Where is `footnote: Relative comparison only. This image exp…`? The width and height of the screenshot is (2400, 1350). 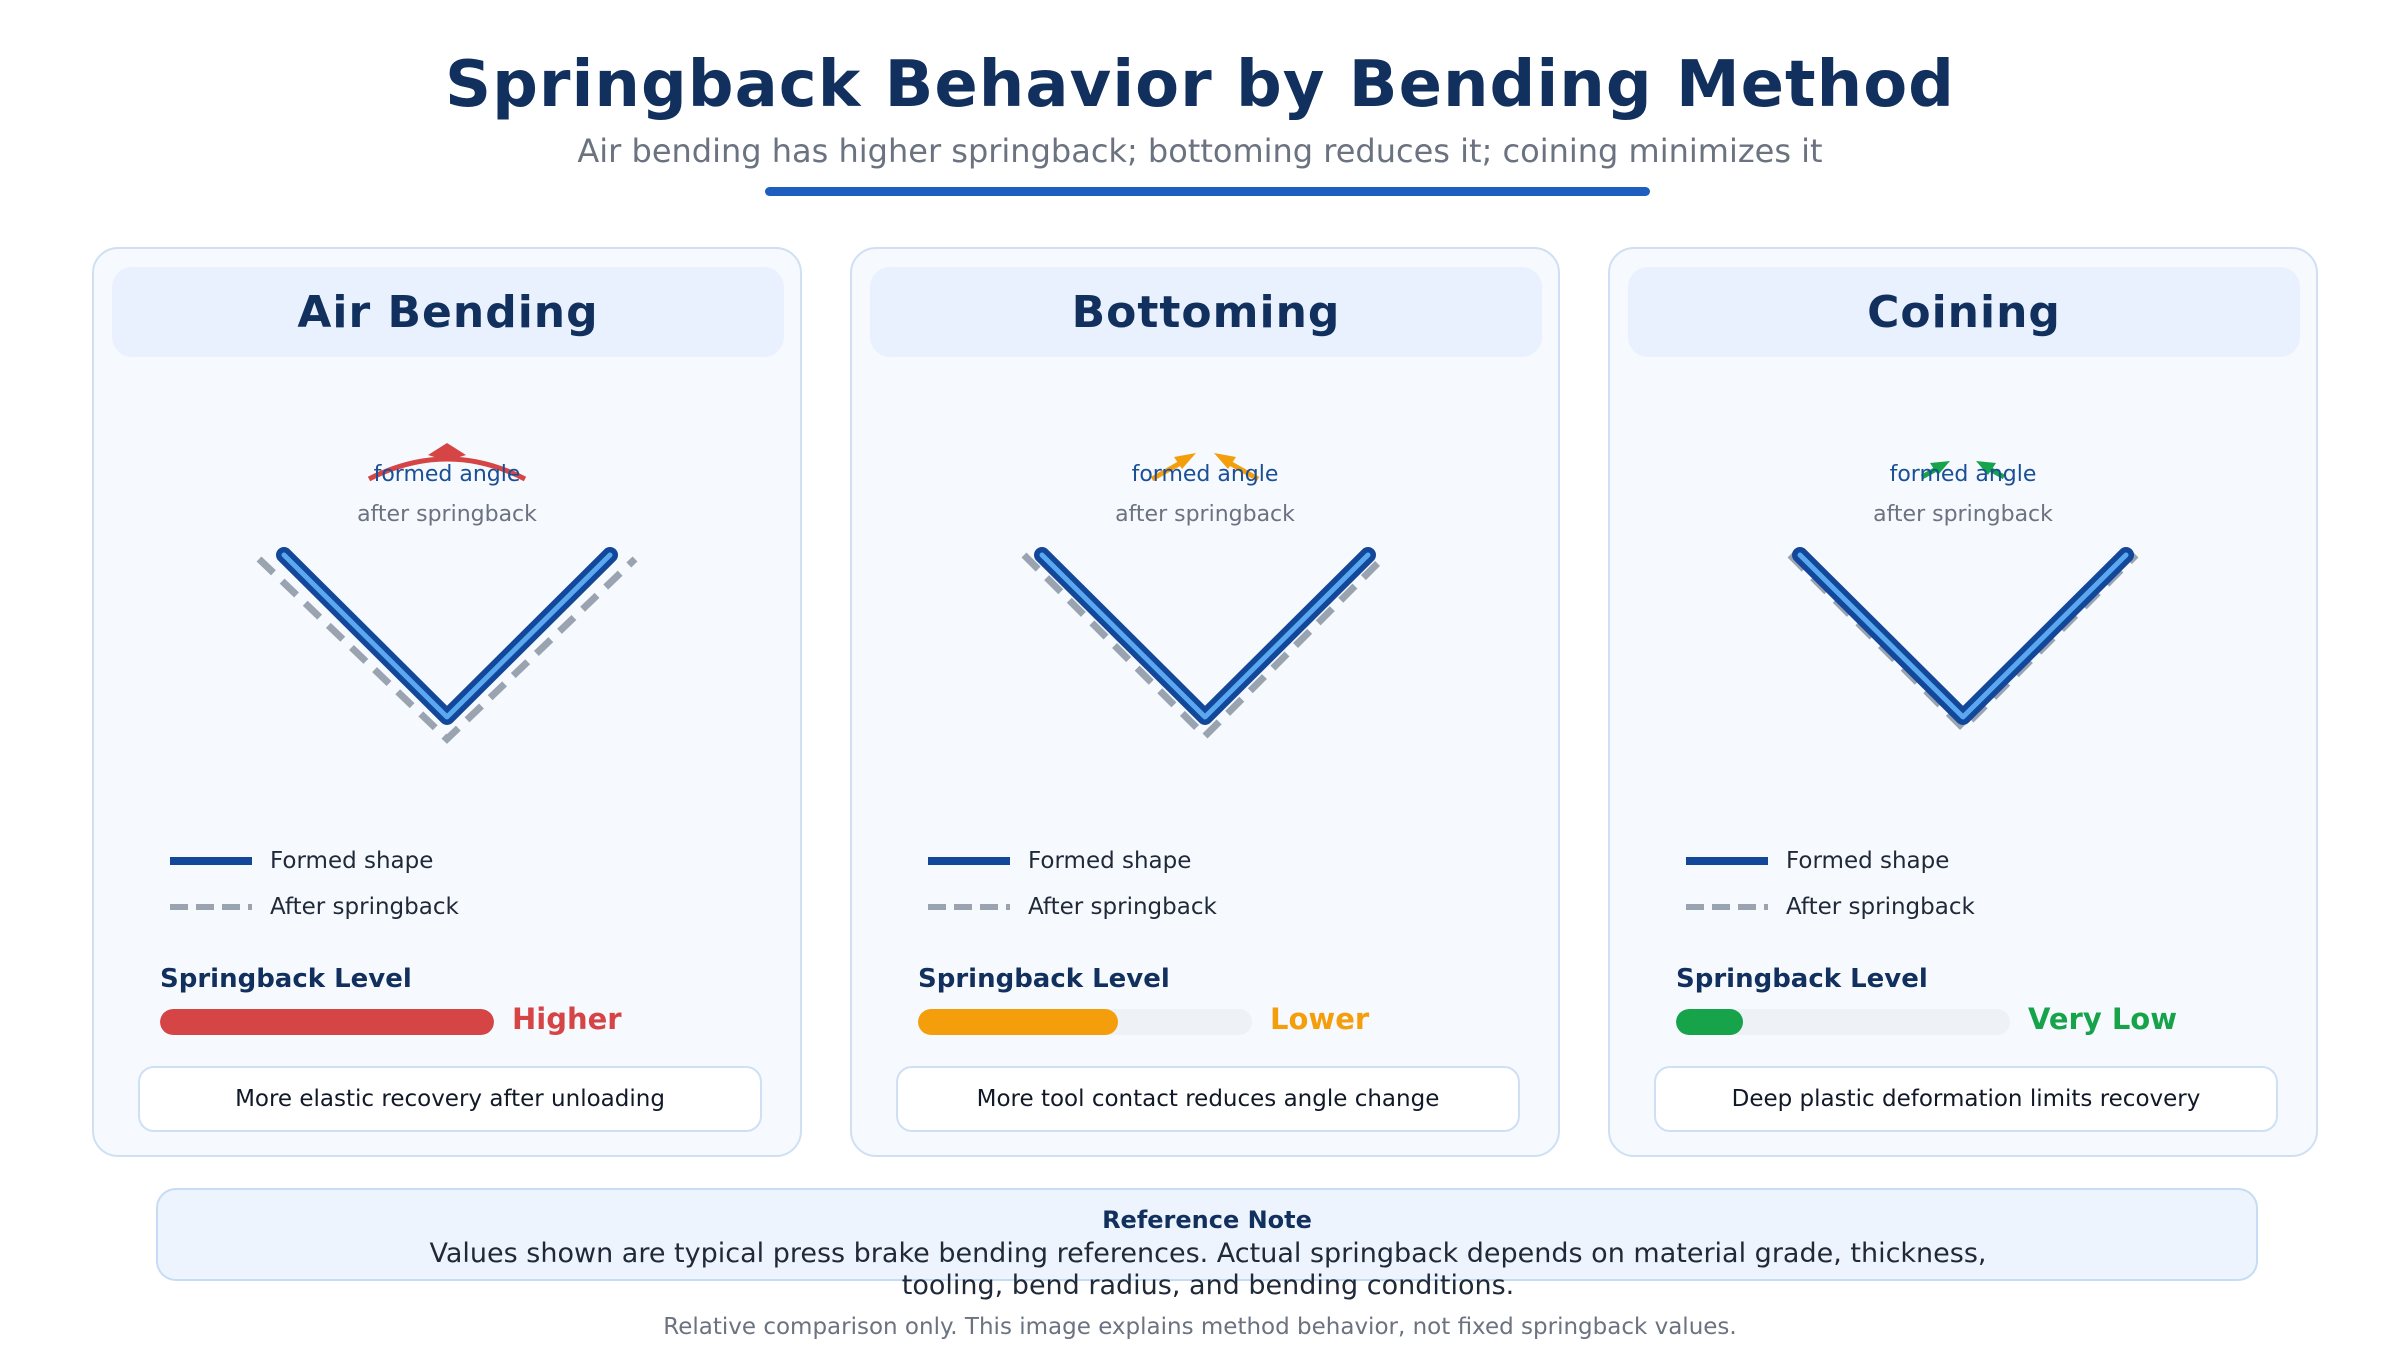 footnote: Relative comparison only. This image exp… is located at coordinates (1200, 1327).